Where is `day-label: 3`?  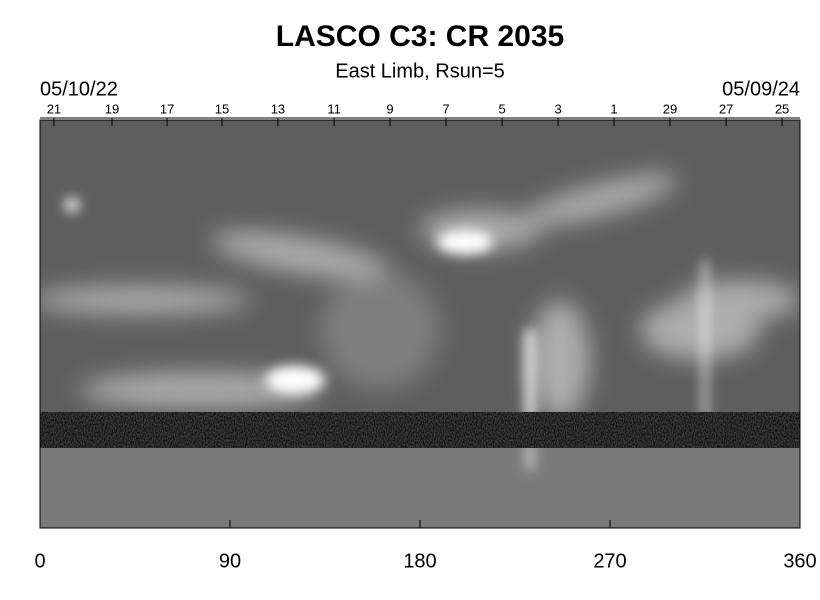
day-label: 3 is located at coordinates (557, 108).